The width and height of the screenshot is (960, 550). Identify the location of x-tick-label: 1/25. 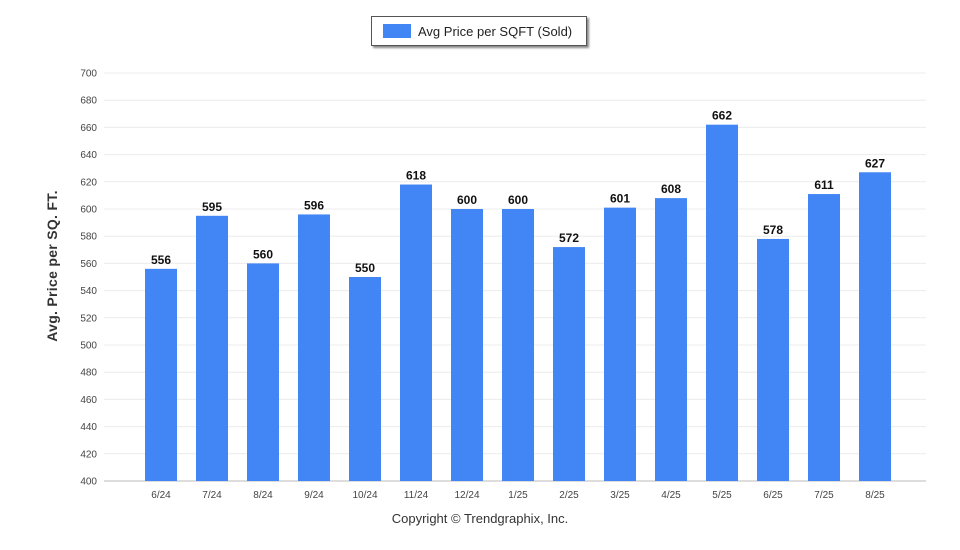
(518, 495).